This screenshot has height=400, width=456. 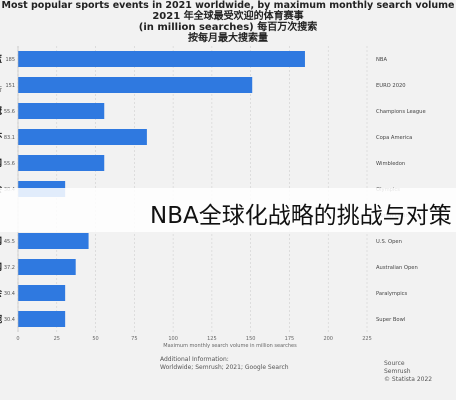 I want to click on category-label: Champions League, so click(x=401, y=112).